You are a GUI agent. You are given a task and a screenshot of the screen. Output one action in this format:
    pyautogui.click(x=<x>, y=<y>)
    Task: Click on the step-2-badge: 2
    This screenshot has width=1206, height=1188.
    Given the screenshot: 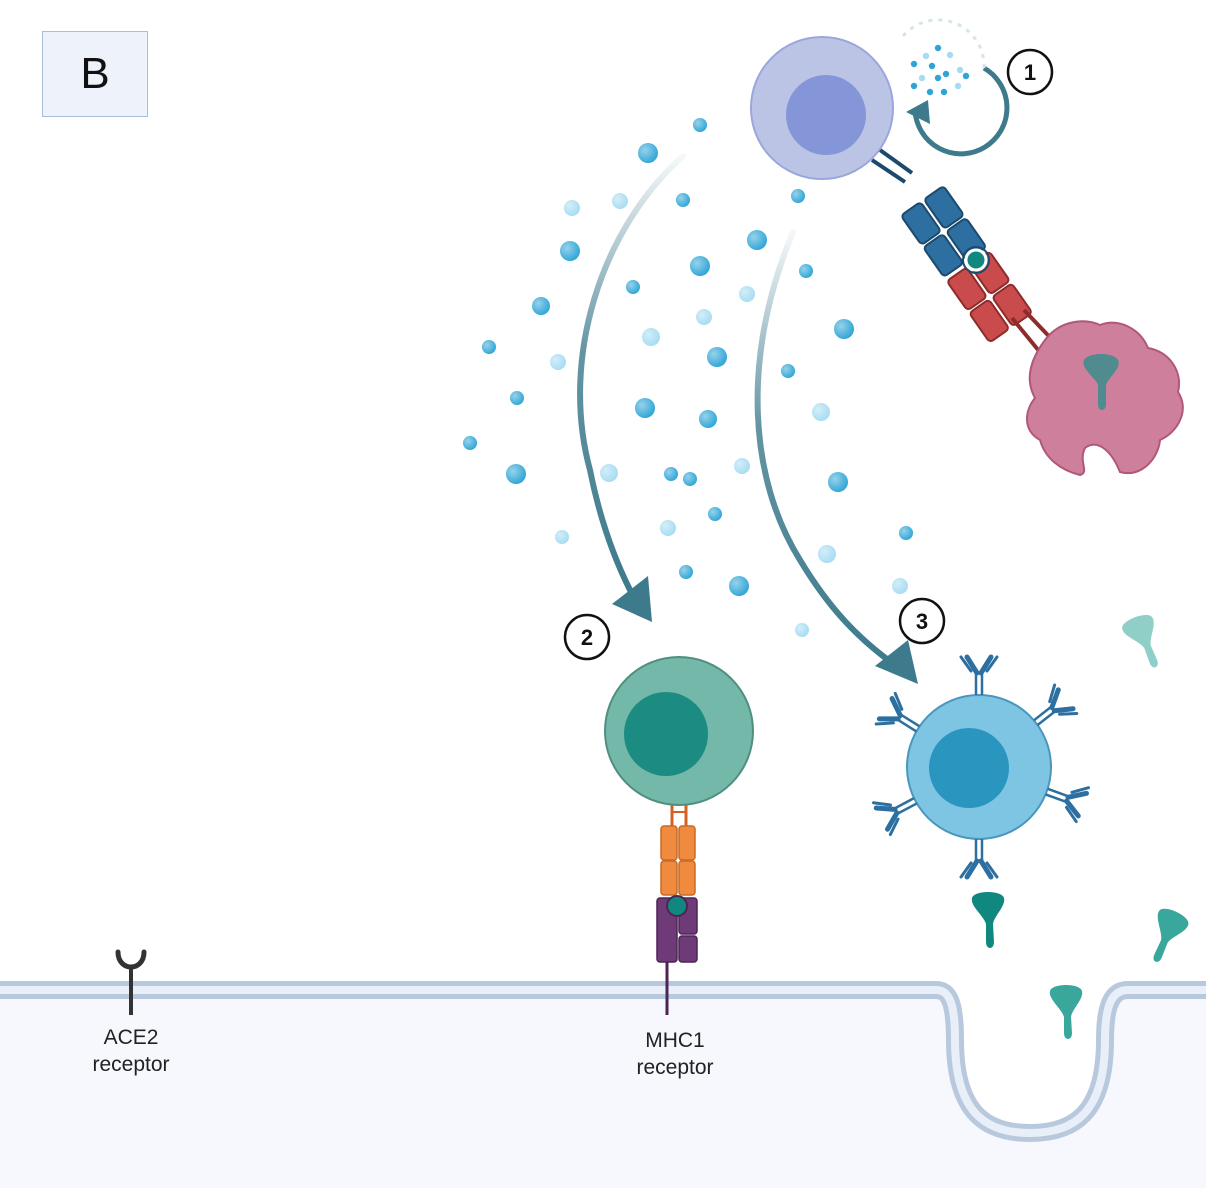 What is the action you would take?
    pyautogui.click(x=587, y=637)
    